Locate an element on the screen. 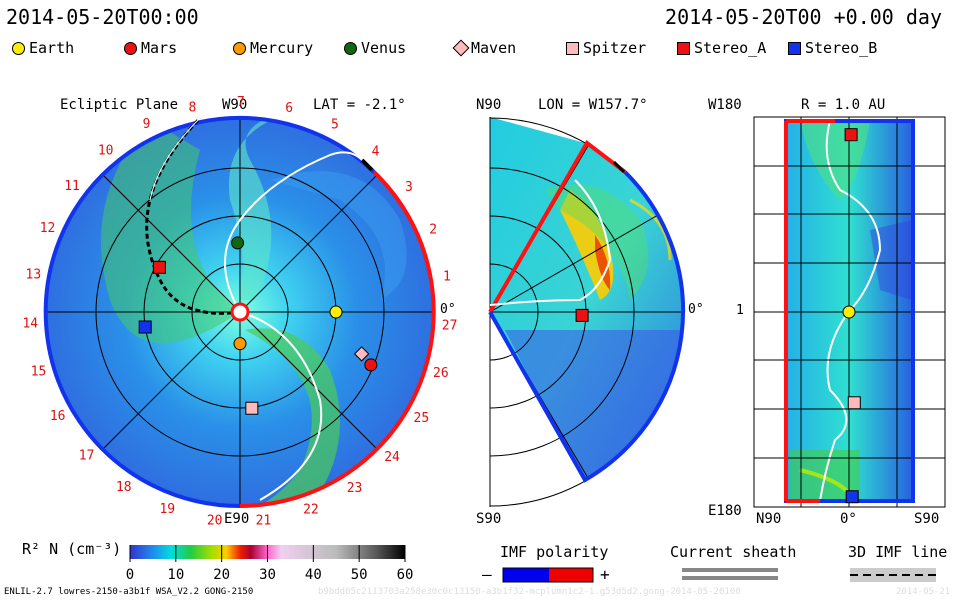 This screenshot has width=960, height=600. sector-tick-label: 20 is located at coordinates (215, 520).